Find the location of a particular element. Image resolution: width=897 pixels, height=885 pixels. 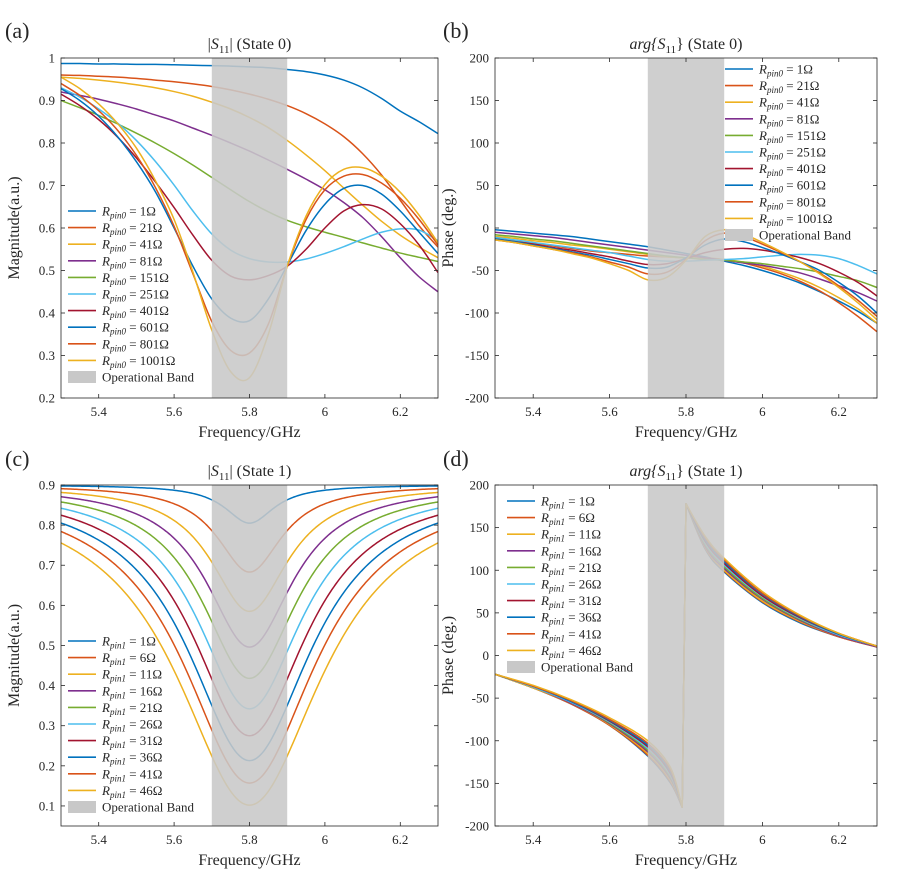

y-axis-label: Magnitude(a.u.) is located at coordinates (14, 227).